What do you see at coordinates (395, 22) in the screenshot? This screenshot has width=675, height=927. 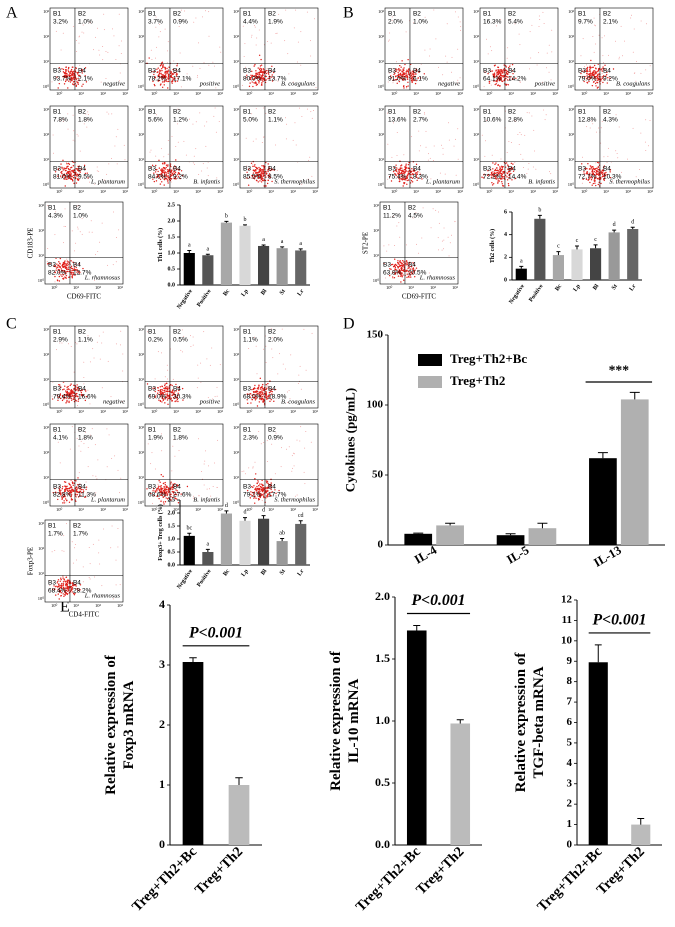 I see `quadrant-percent: 2.0%` at bounding box center [395, 22].